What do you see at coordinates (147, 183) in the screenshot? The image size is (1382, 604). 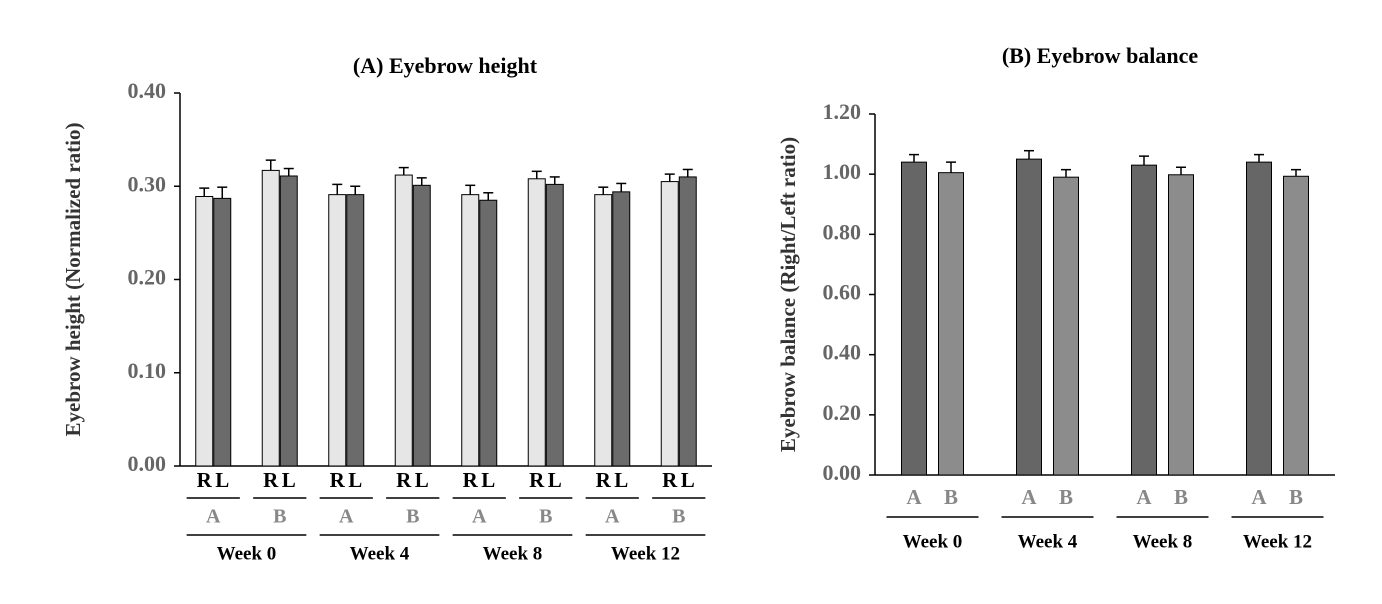 I see `y-tick-label: 0.30` at bounding box center [147, 183].